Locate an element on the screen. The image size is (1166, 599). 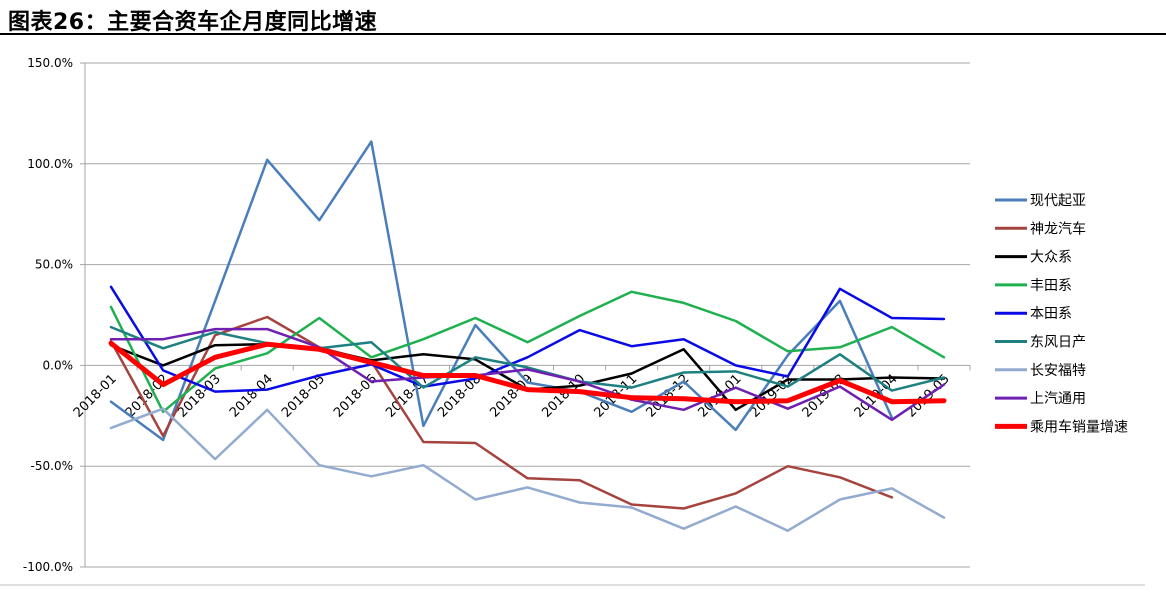
legend-label: 本田系 is located at coordinates (1051, 314).